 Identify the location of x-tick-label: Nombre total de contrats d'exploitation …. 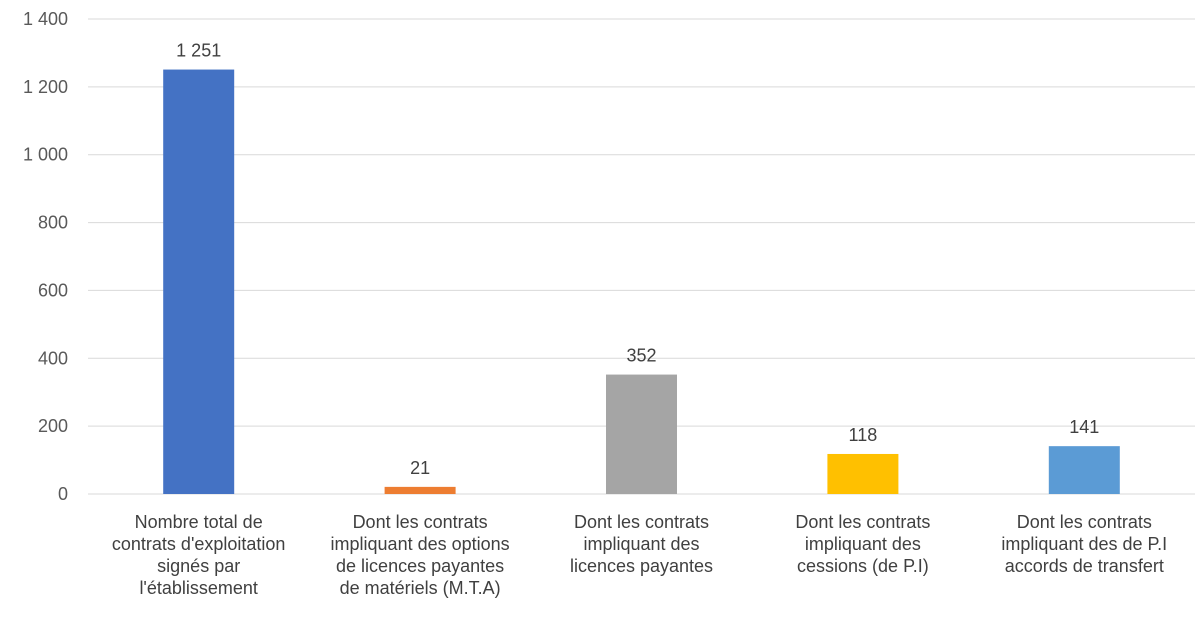
(198, 555).